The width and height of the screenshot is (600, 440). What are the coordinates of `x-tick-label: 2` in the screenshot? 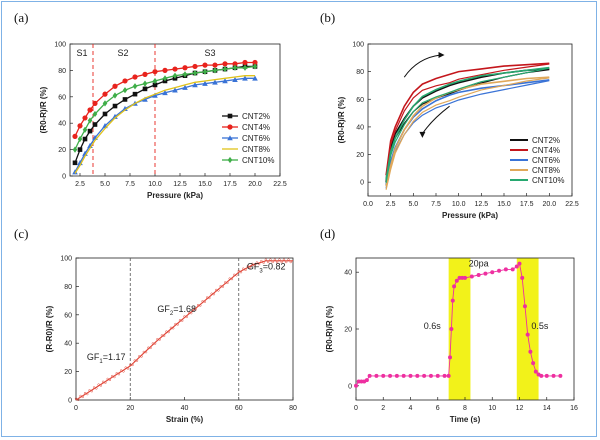 It's located at (383, 408).